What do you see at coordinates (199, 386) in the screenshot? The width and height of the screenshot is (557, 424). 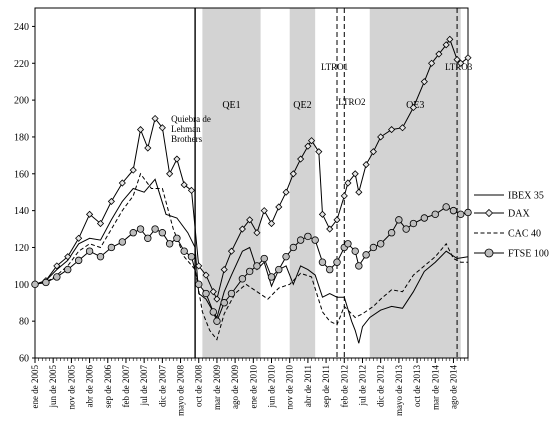 I see `x-tick-label: oct de 2008` at bounding box center [199, 386].